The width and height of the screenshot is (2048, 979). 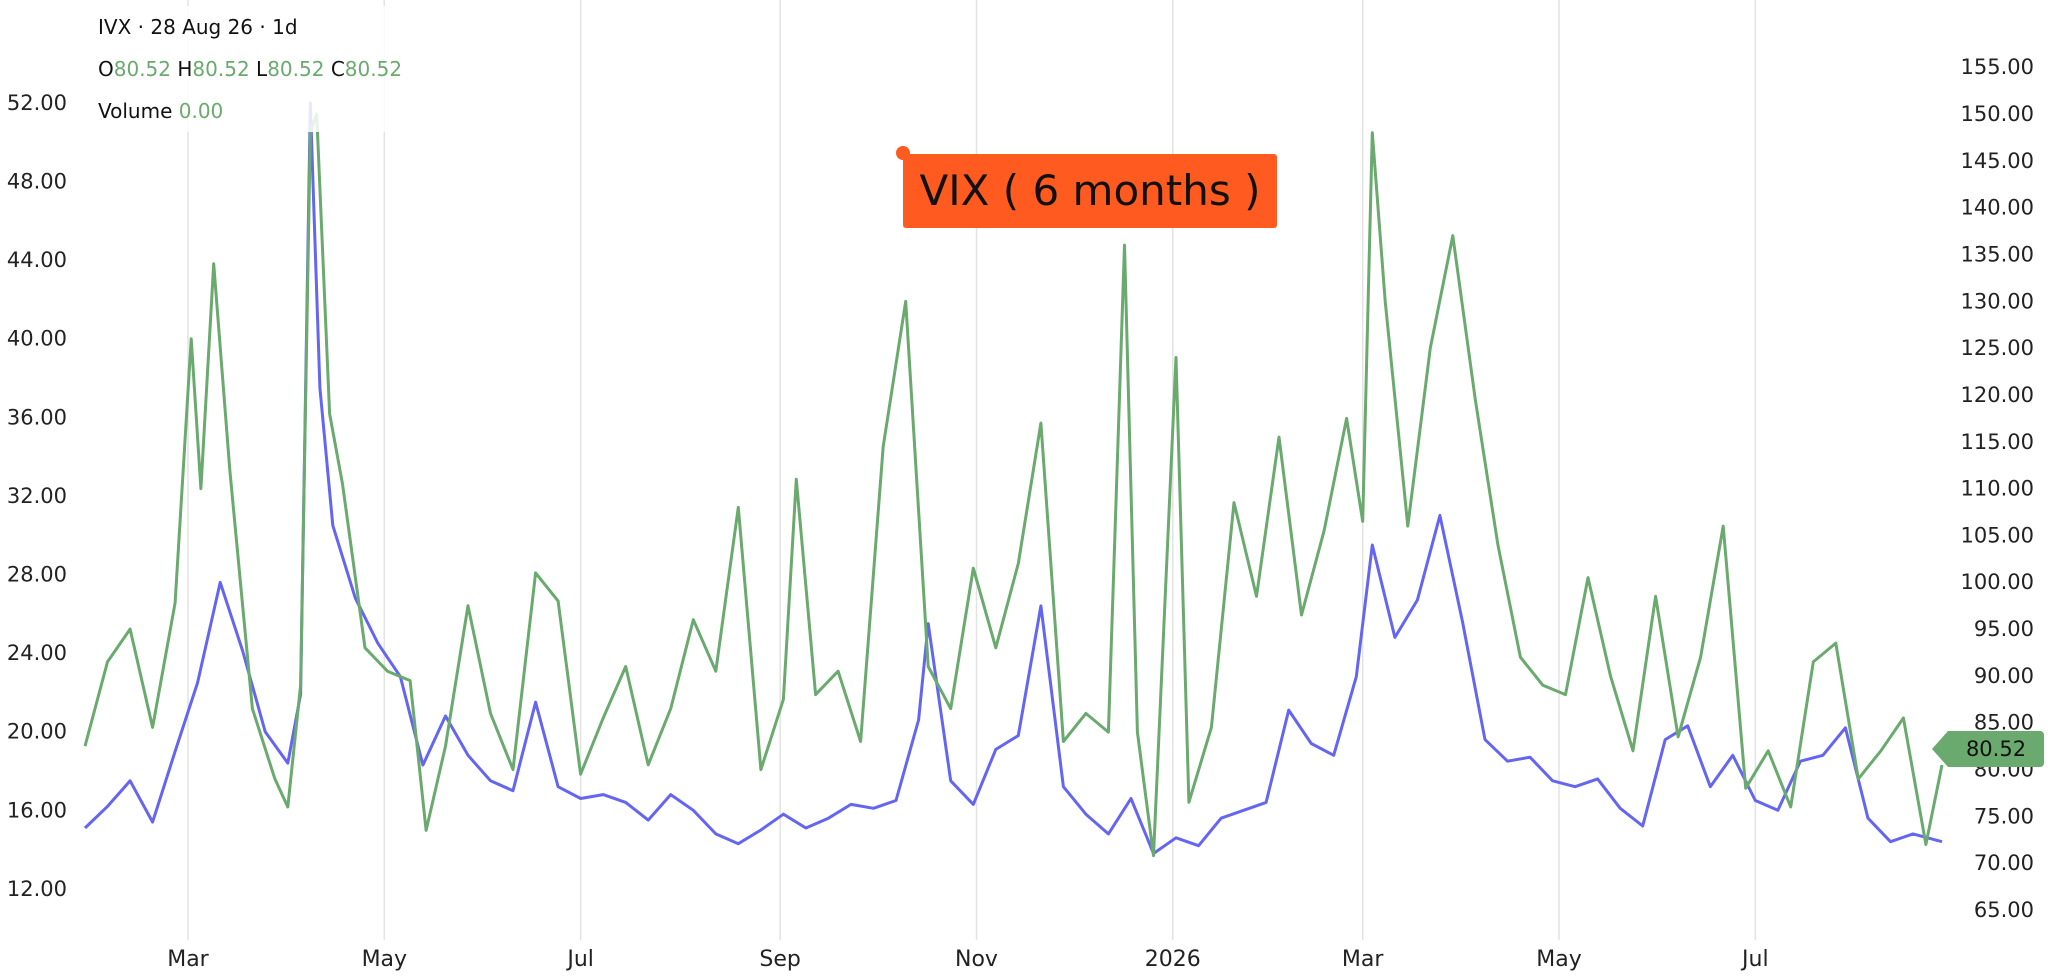 What do you see at coordinates (2004, 863) in the screenshot?
I see `right-tick-label: 70.00` at bounding box center [2004, 863].